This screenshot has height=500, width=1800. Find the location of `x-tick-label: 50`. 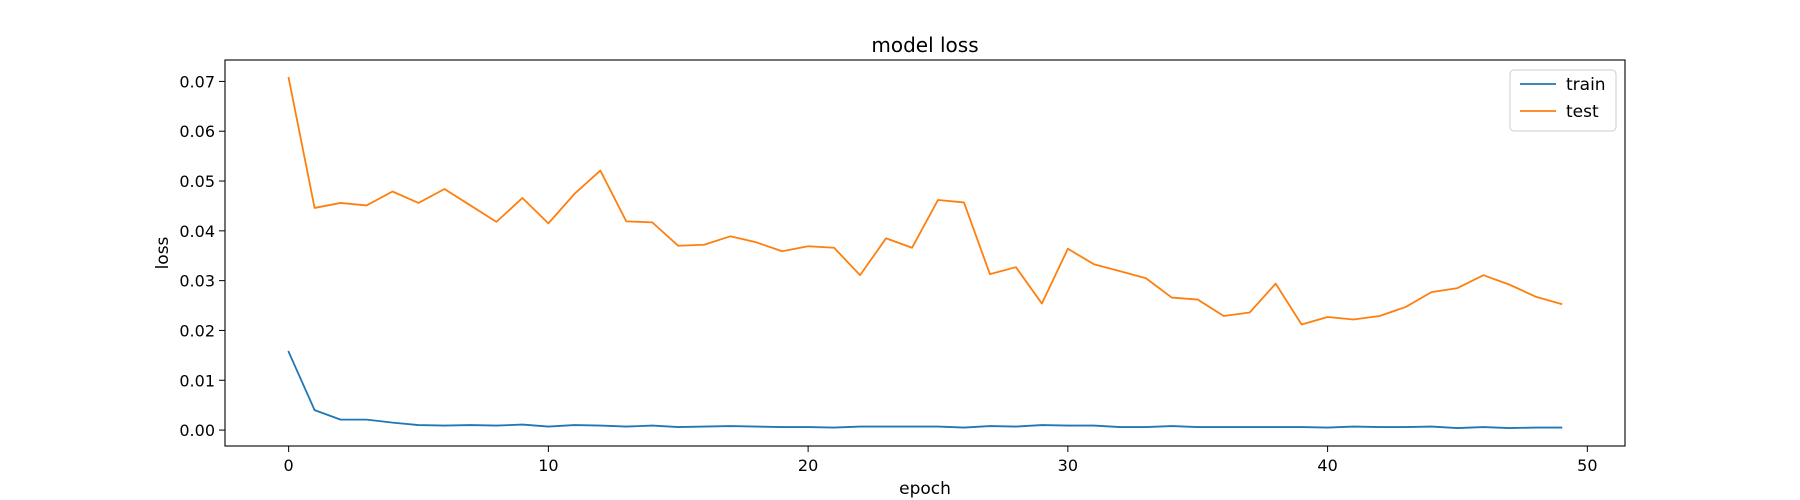

x-tick-label: 50 is located at coordinates (1587, 465).